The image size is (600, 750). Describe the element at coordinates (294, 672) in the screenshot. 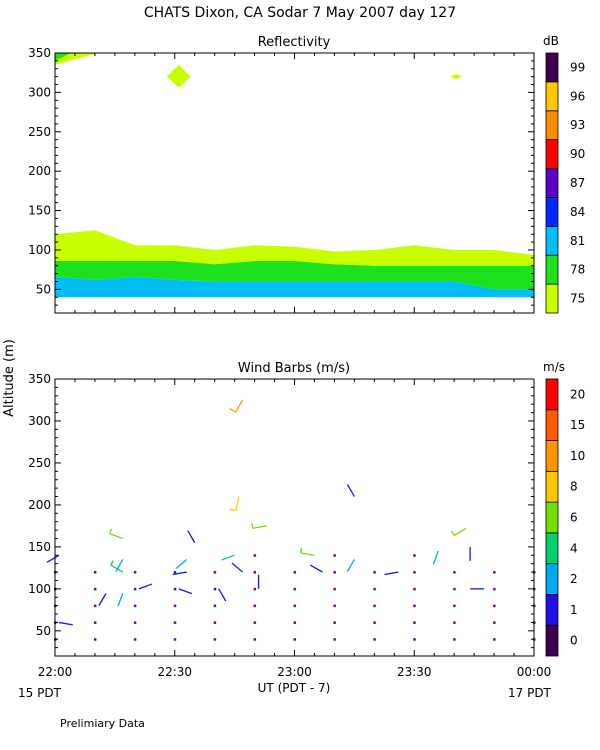

I see `x-tick-label: 23:00` at that location.